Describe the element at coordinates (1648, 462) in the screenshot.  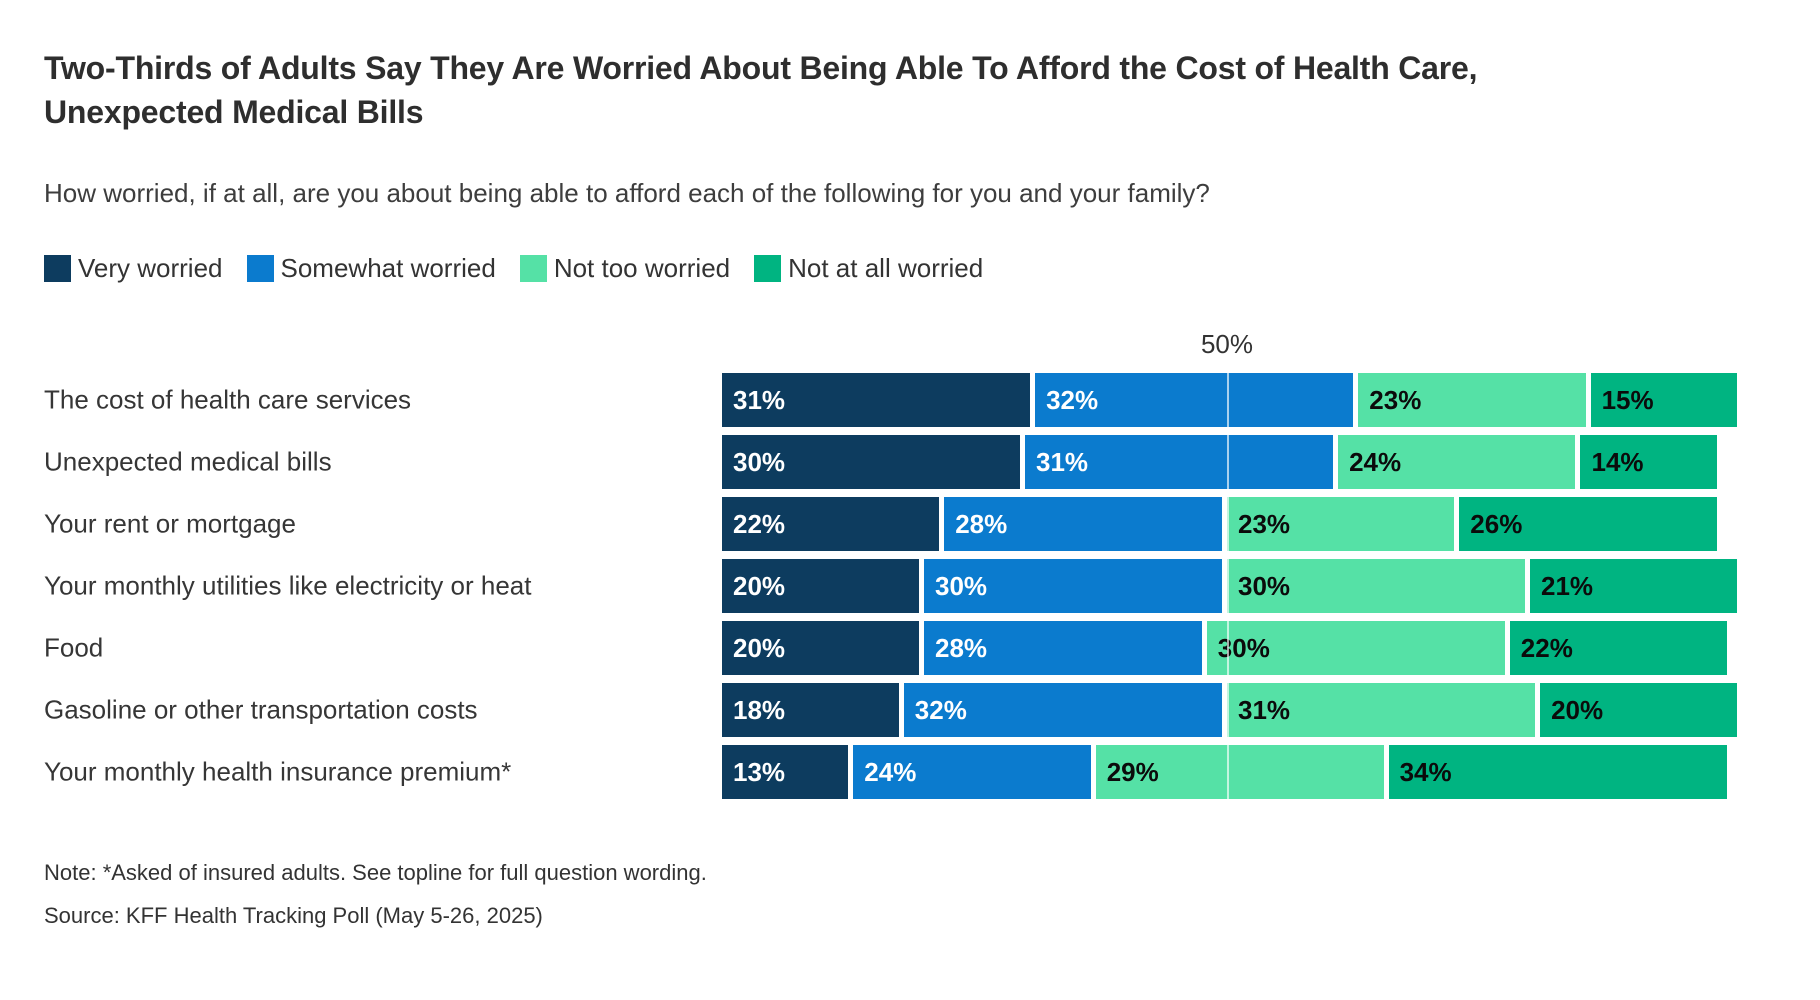
I see `bar-segment: 14%` at that location.